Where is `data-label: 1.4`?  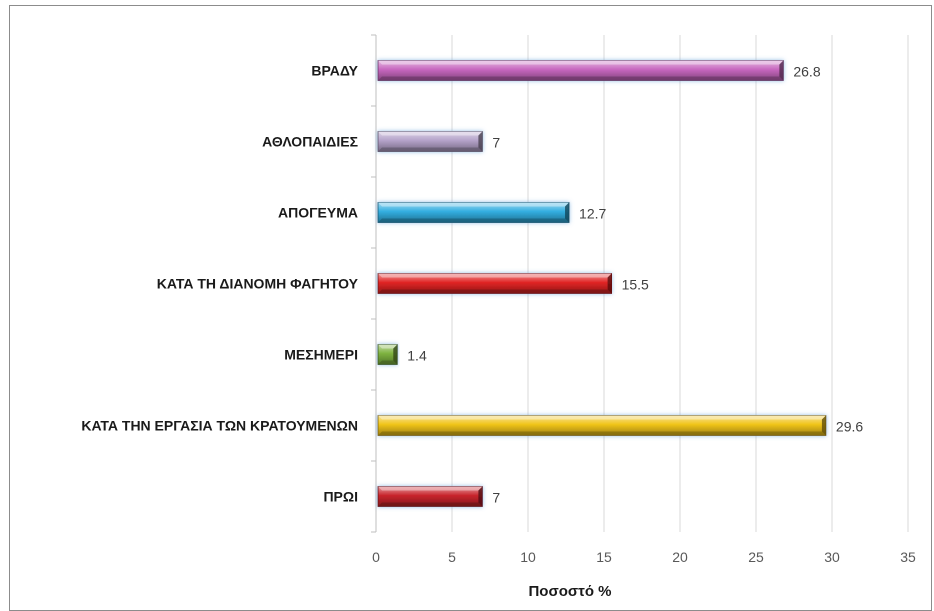
data-label: 1.4 is located at coordinates (417, 356).